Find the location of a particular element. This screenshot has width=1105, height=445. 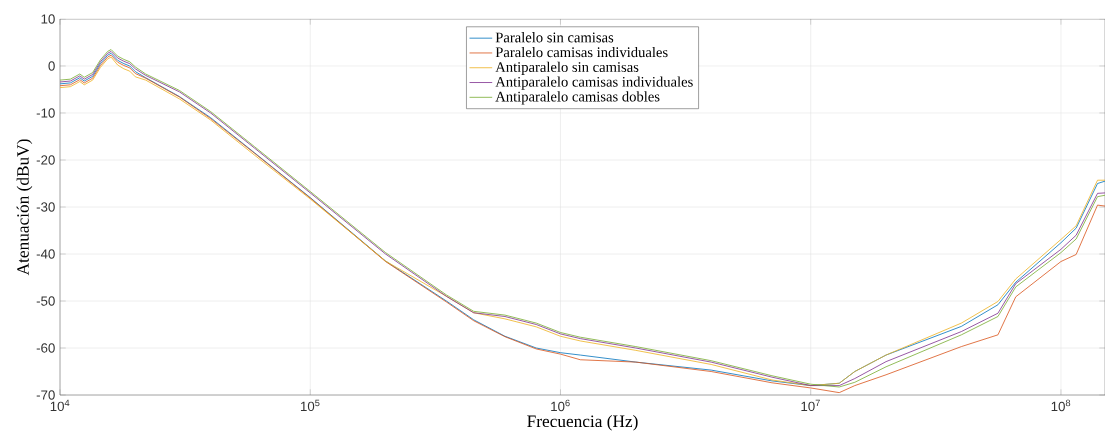

x-tick-label: 10$^{8}$ is located at coordinates (1061, 405).